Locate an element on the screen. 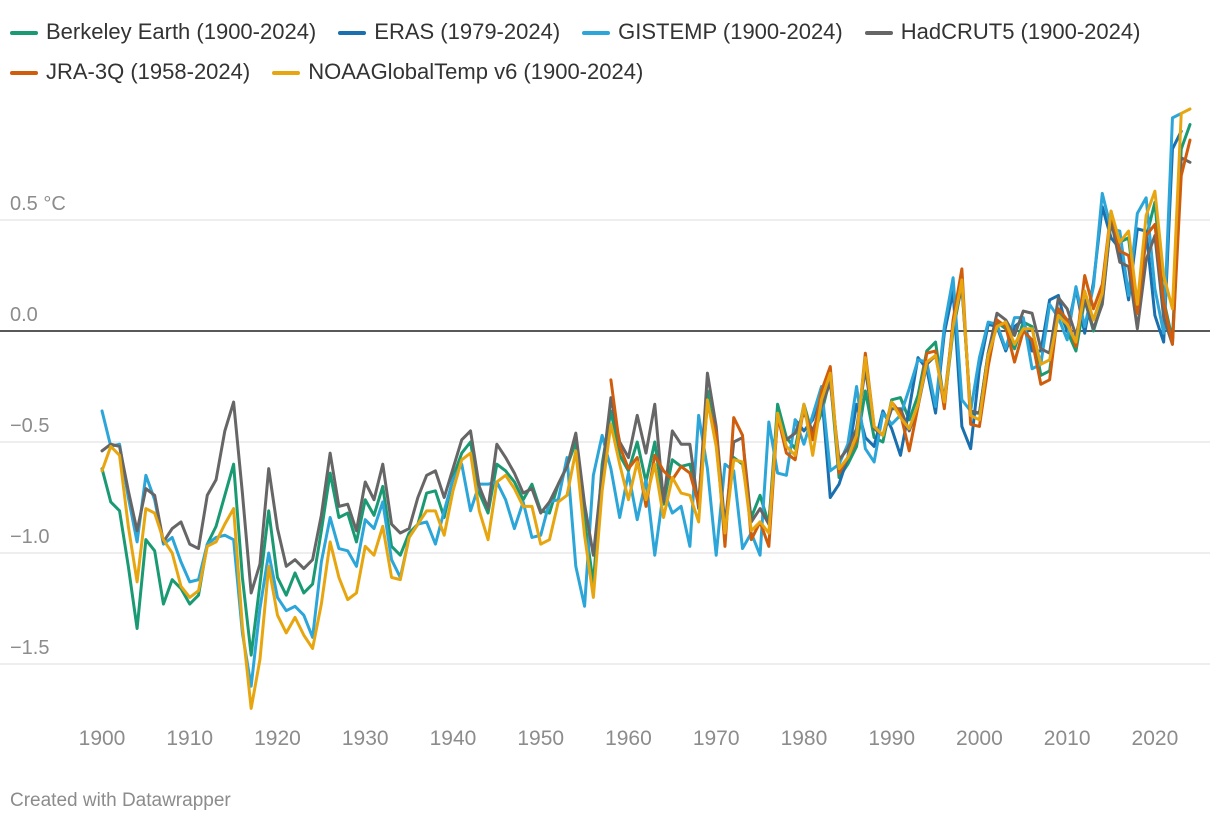  legend-item: ERAS (1979-2024) is located at coordinates (449, 32).